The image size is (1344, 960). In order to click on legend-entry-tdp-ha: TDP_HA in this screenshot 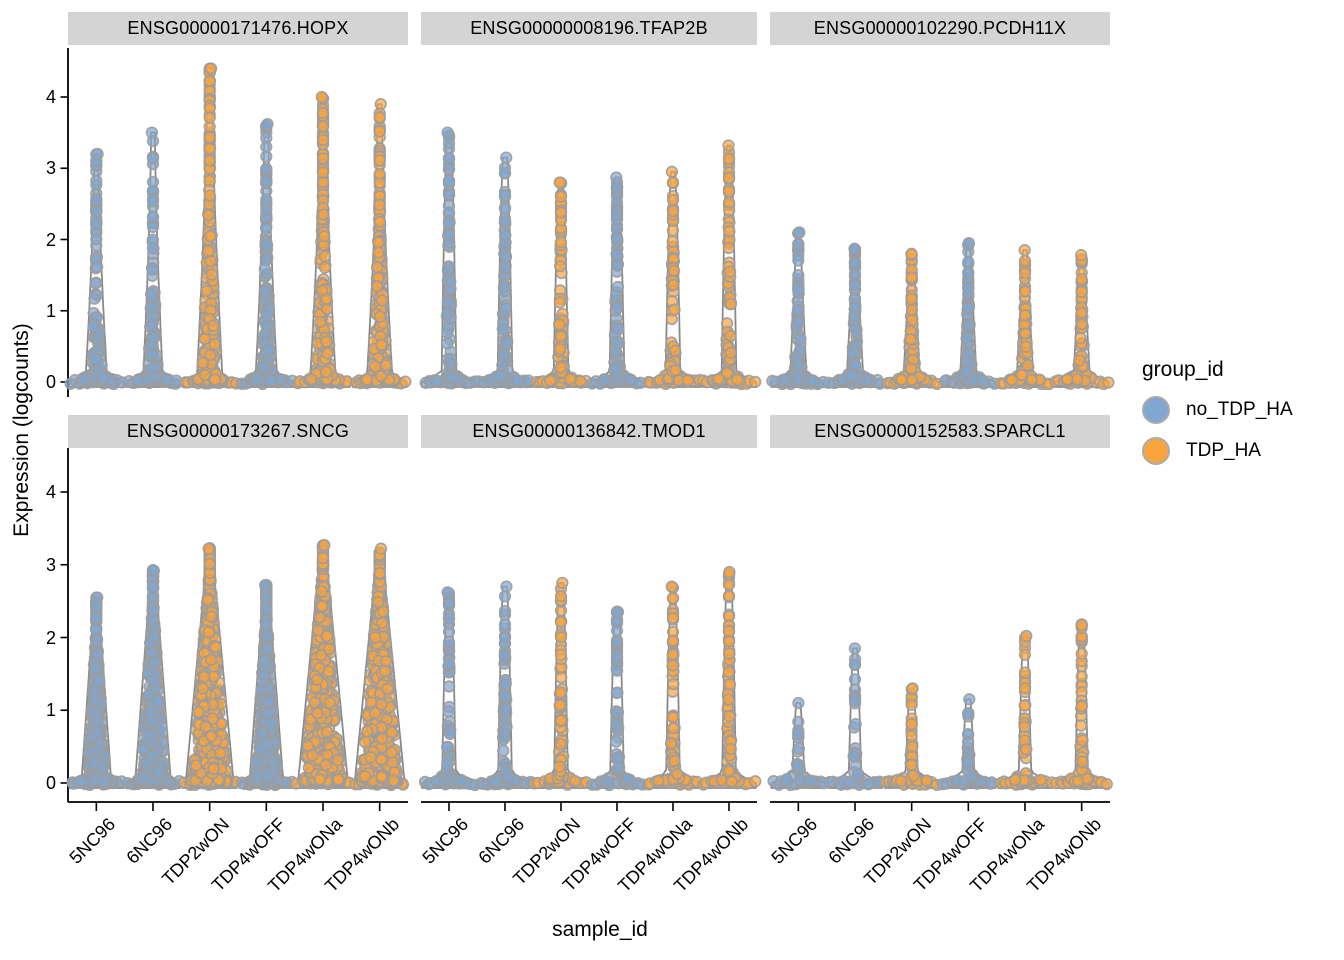, I will do `click(1242, 451)`.